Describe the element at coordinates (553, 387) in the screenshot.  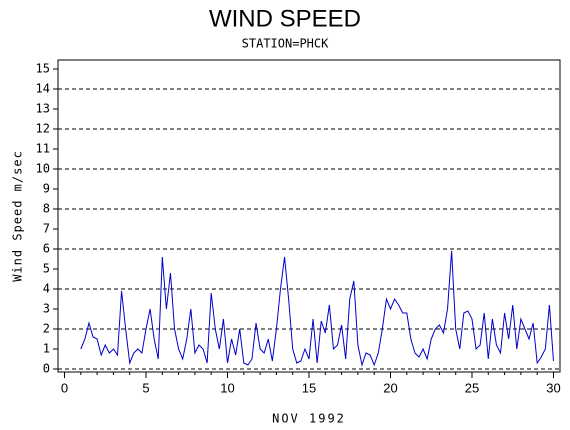
I see `x-tick-label: 30` at that location.